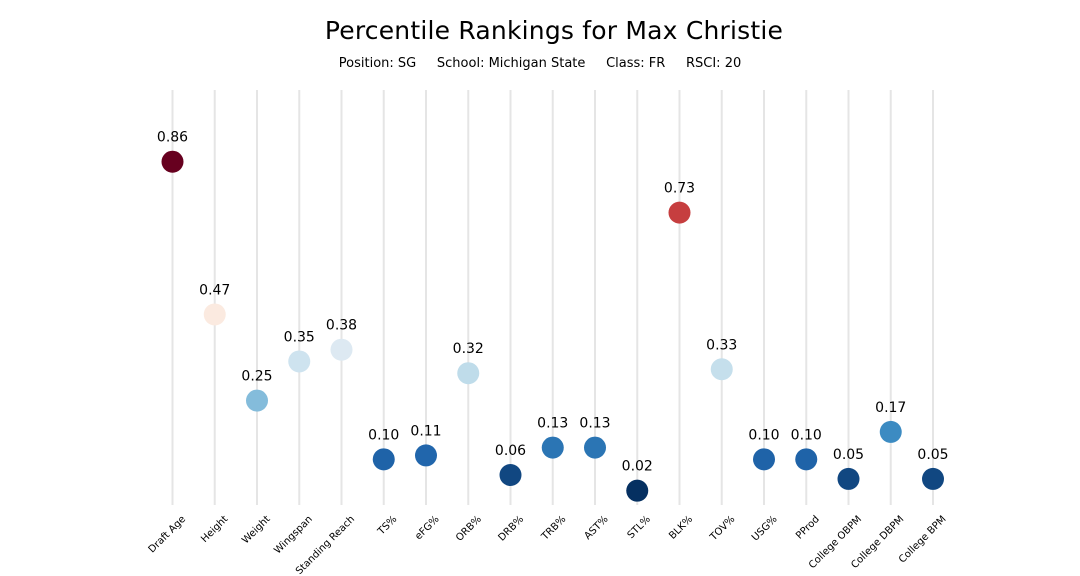 The height and width of the screenshot is (576, 1080). I want to click on x-tick-label-wingspan: Wingspan, so click(293, 535).